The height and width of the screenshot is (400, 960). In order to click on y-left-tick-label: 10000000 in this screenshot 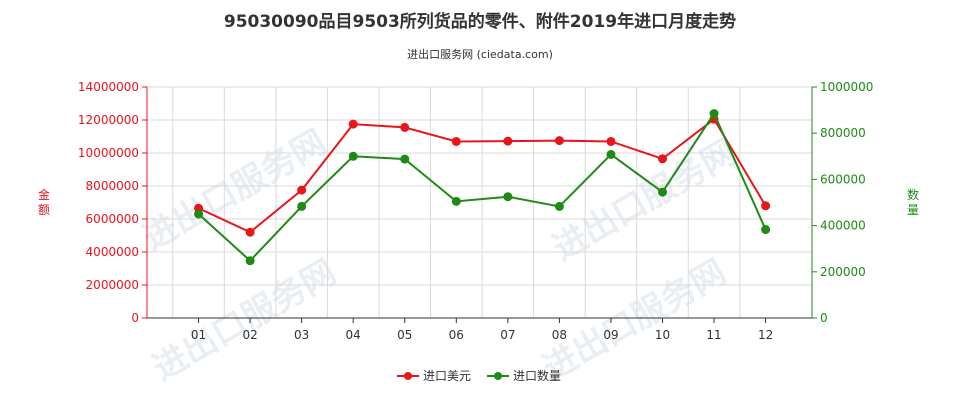, I will do `click(108, 153)`.